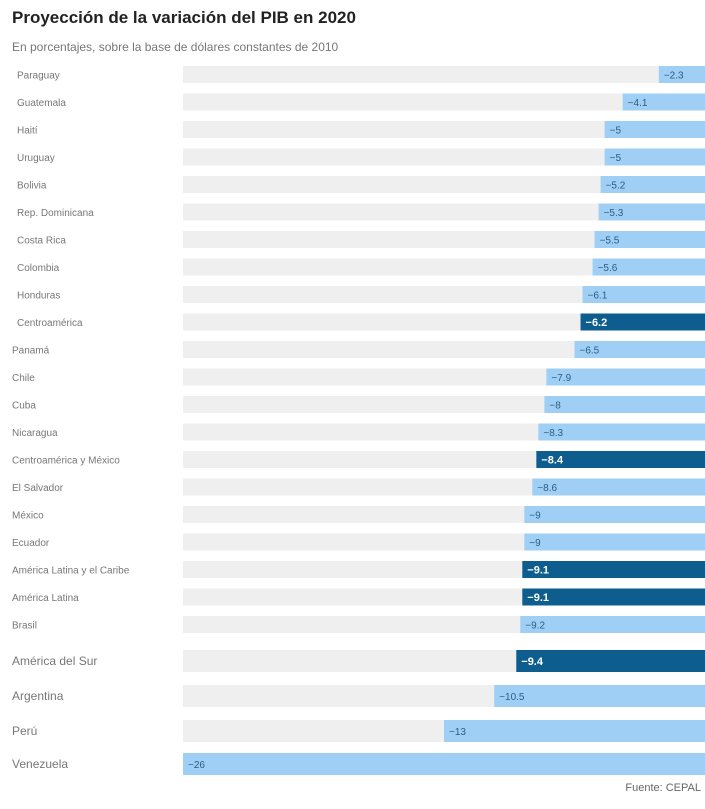 Image resolution: width=705 pixels, height=809 pixels. What do you see at coordinates (621, 432) in the screenshot?
I see `bar-nicaragua` at bounding box center [621, 432].